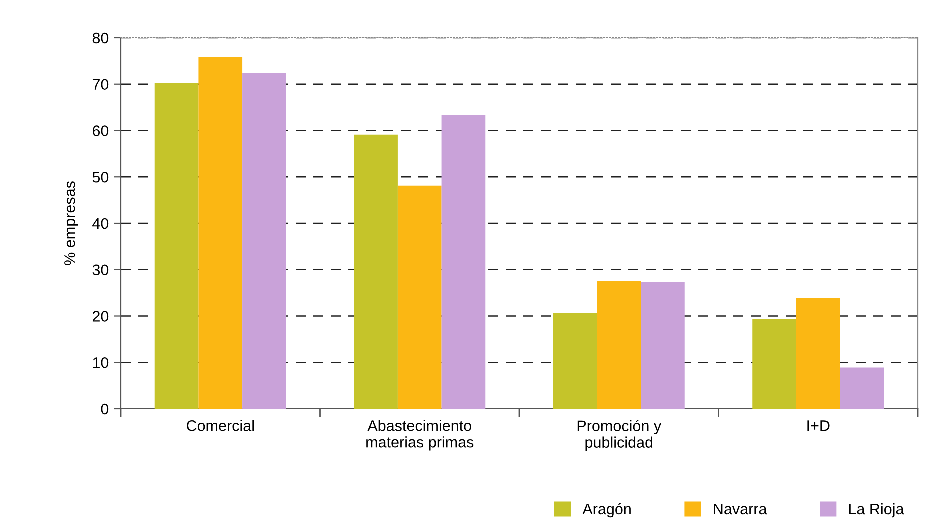 Image resolution: width=948 pixels, height=529 pixels. I want to click on y-tick-label: 80, so click(100, 38).